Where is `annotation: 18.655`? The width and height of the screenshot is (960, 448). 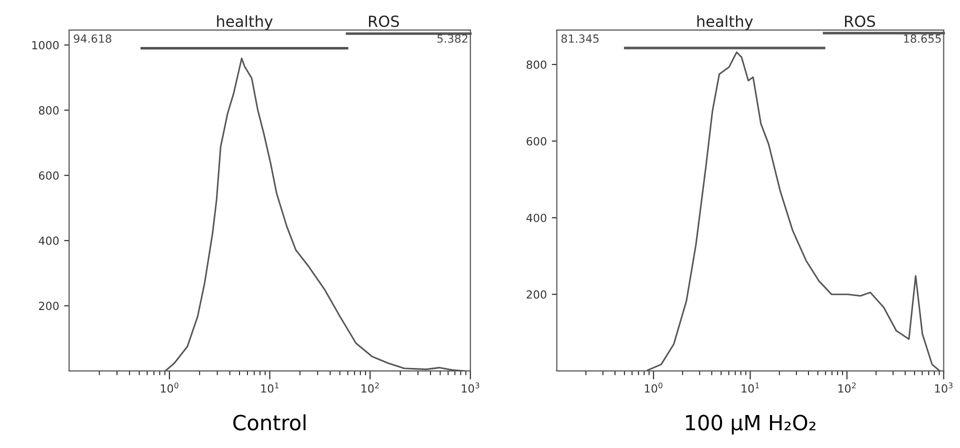 annotation: 18.655 is located at coordinates (922, 38).